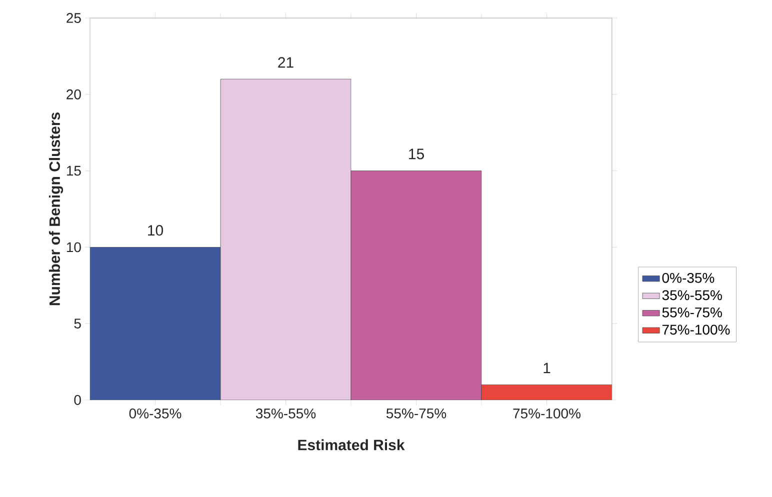 The image size is (772, 497). I want to click on legend-label: 0%-35%, so click(688, 277).